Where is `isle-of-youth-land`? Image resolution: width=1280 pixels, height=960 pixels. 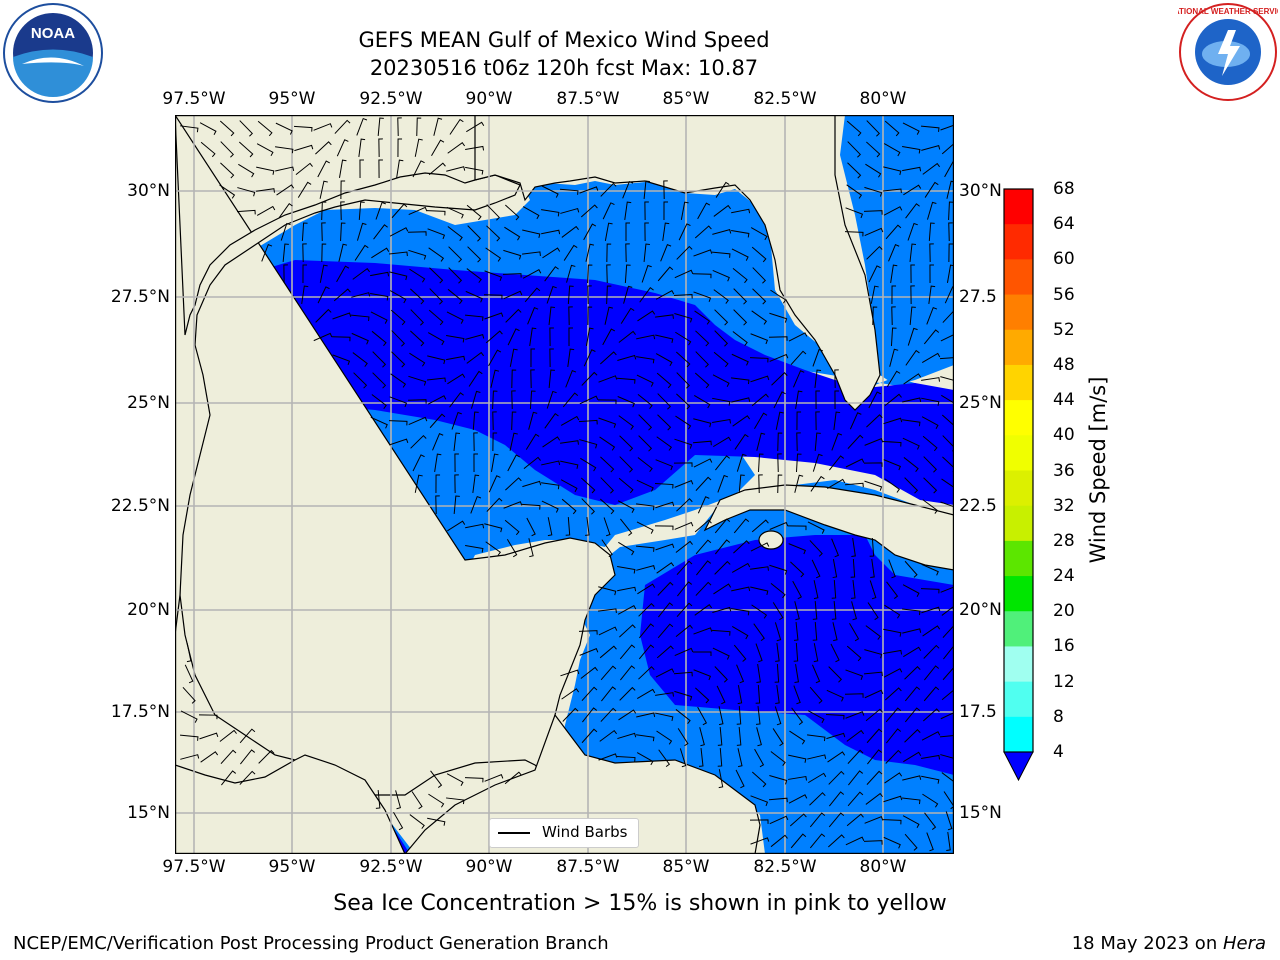 isle-of-youth-land is located at coordinates (771, 540).